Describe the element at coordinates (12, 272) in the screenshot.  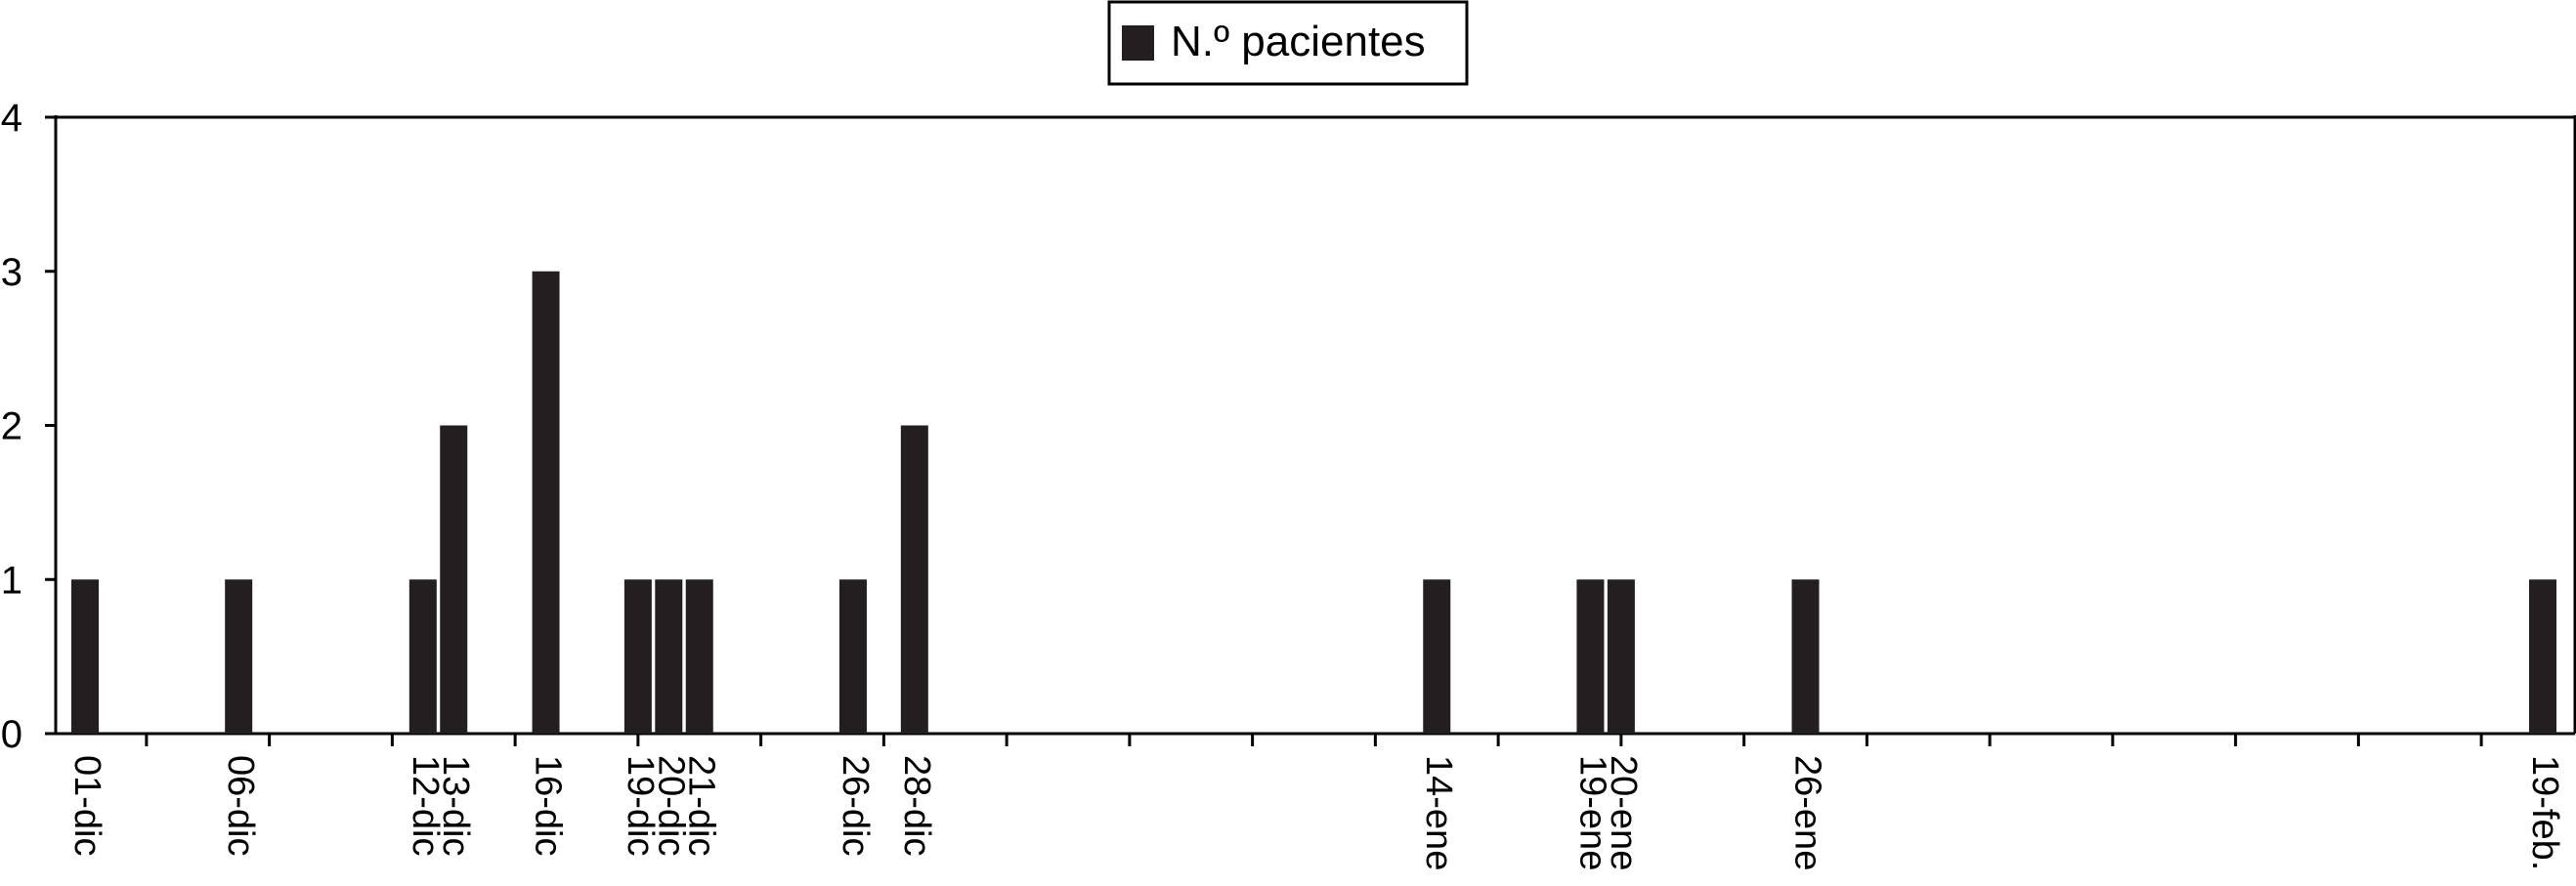
I see `y-tick-label: 3` at that location.